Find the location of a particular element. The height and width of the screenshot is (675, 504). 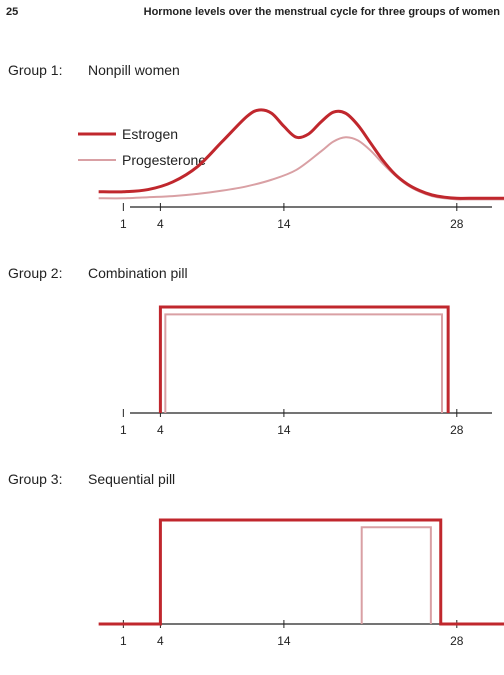

group-3-name: Sequential pill is located at coordinates (132, 479).